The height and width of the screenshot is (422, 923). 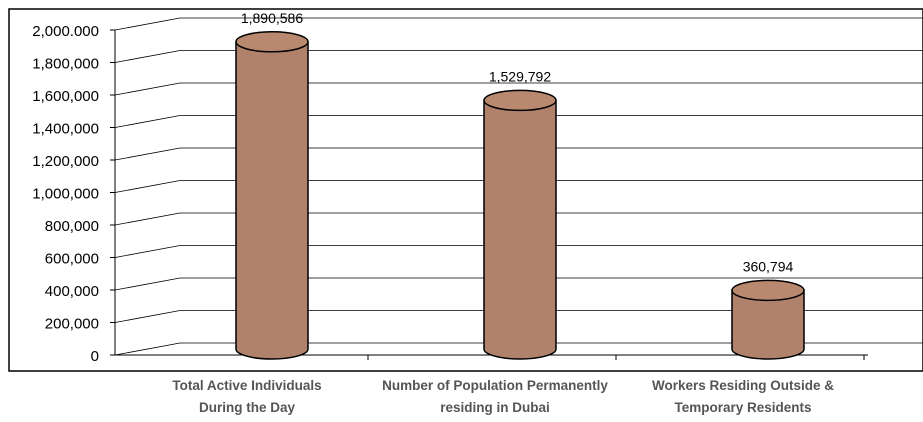 I want to click on y-tick-label: 1,400,000, so click(x=65, y=129).